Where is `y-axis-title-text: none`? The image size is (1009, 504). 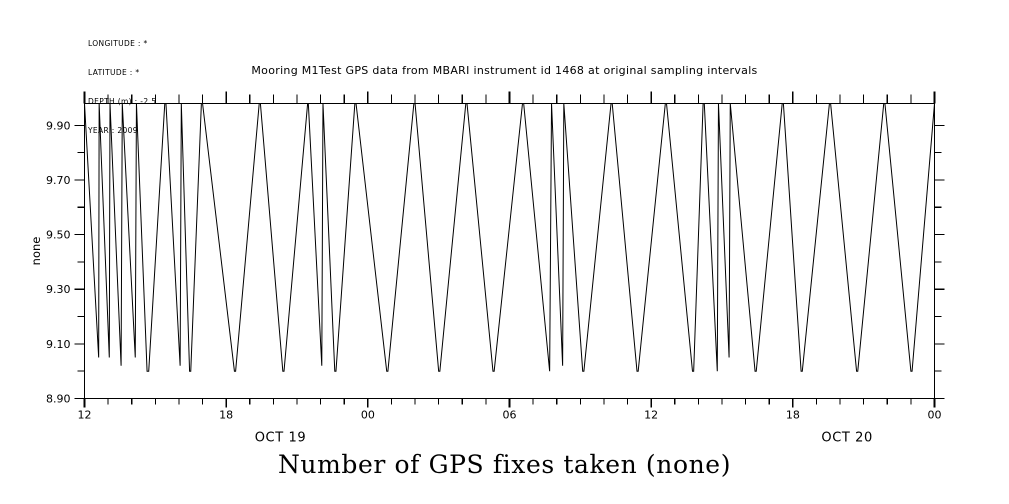 y-axis-title-text: none is located at coordinates (36, 251).